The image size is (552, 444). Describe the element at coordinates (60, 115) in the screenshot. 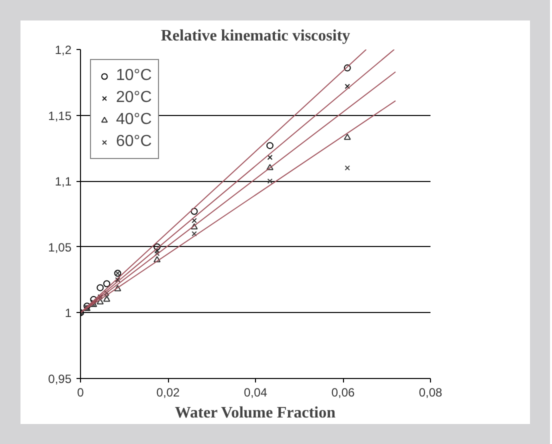

I see `y-tick-label: 1,15` at that location.